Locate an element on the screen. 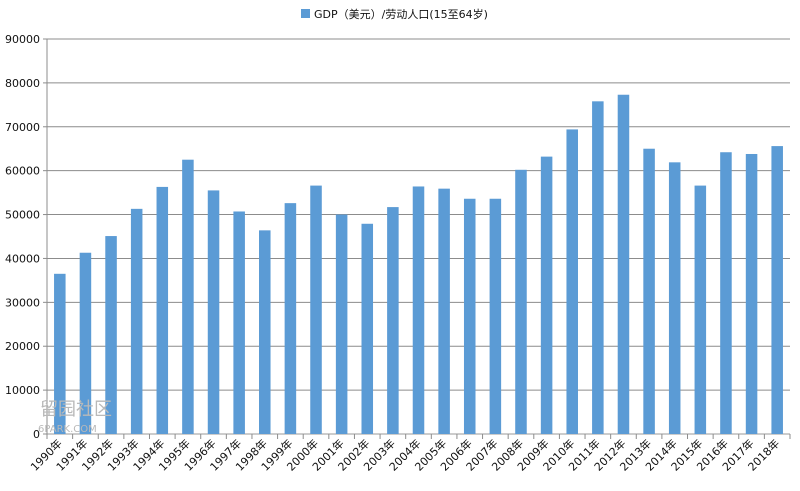 Image resolution: width=800 pixels, height=491 pixels. watermark: 留园社区 6PARK.COM is located at coordinates (75, 417).